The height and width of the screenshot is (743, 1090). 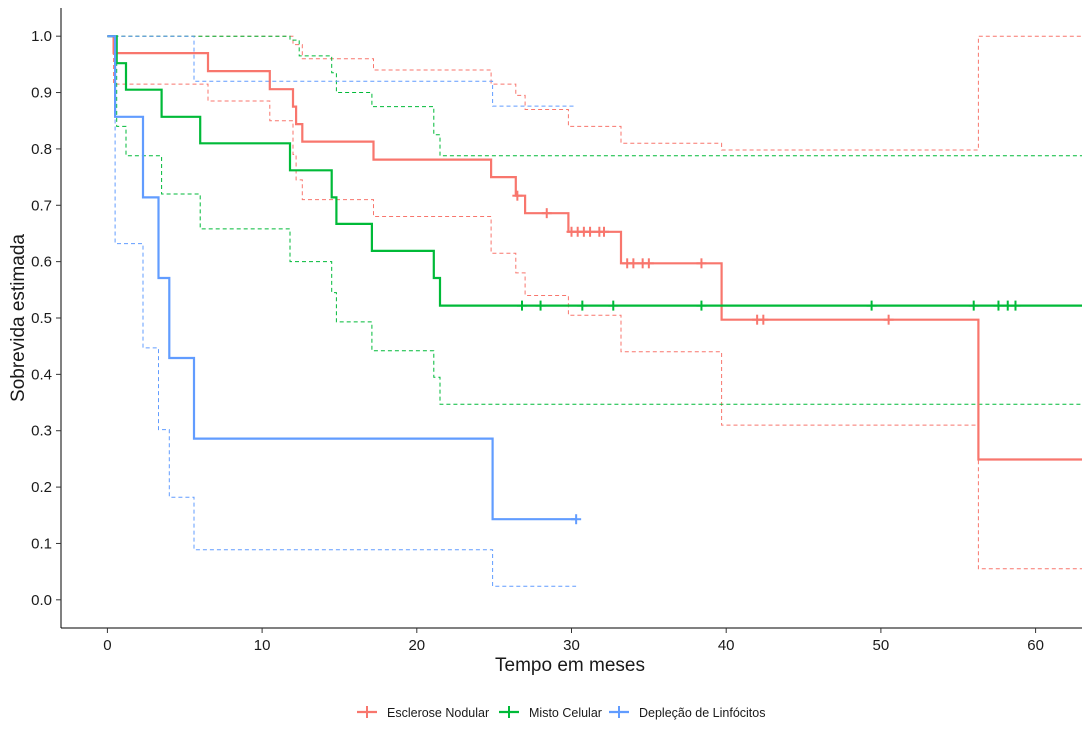 What do you see at coordinates (702, 713) in the screenshot?
I see `legend-label: Depleção de Linfócitos` at bounding box center [702, 713].